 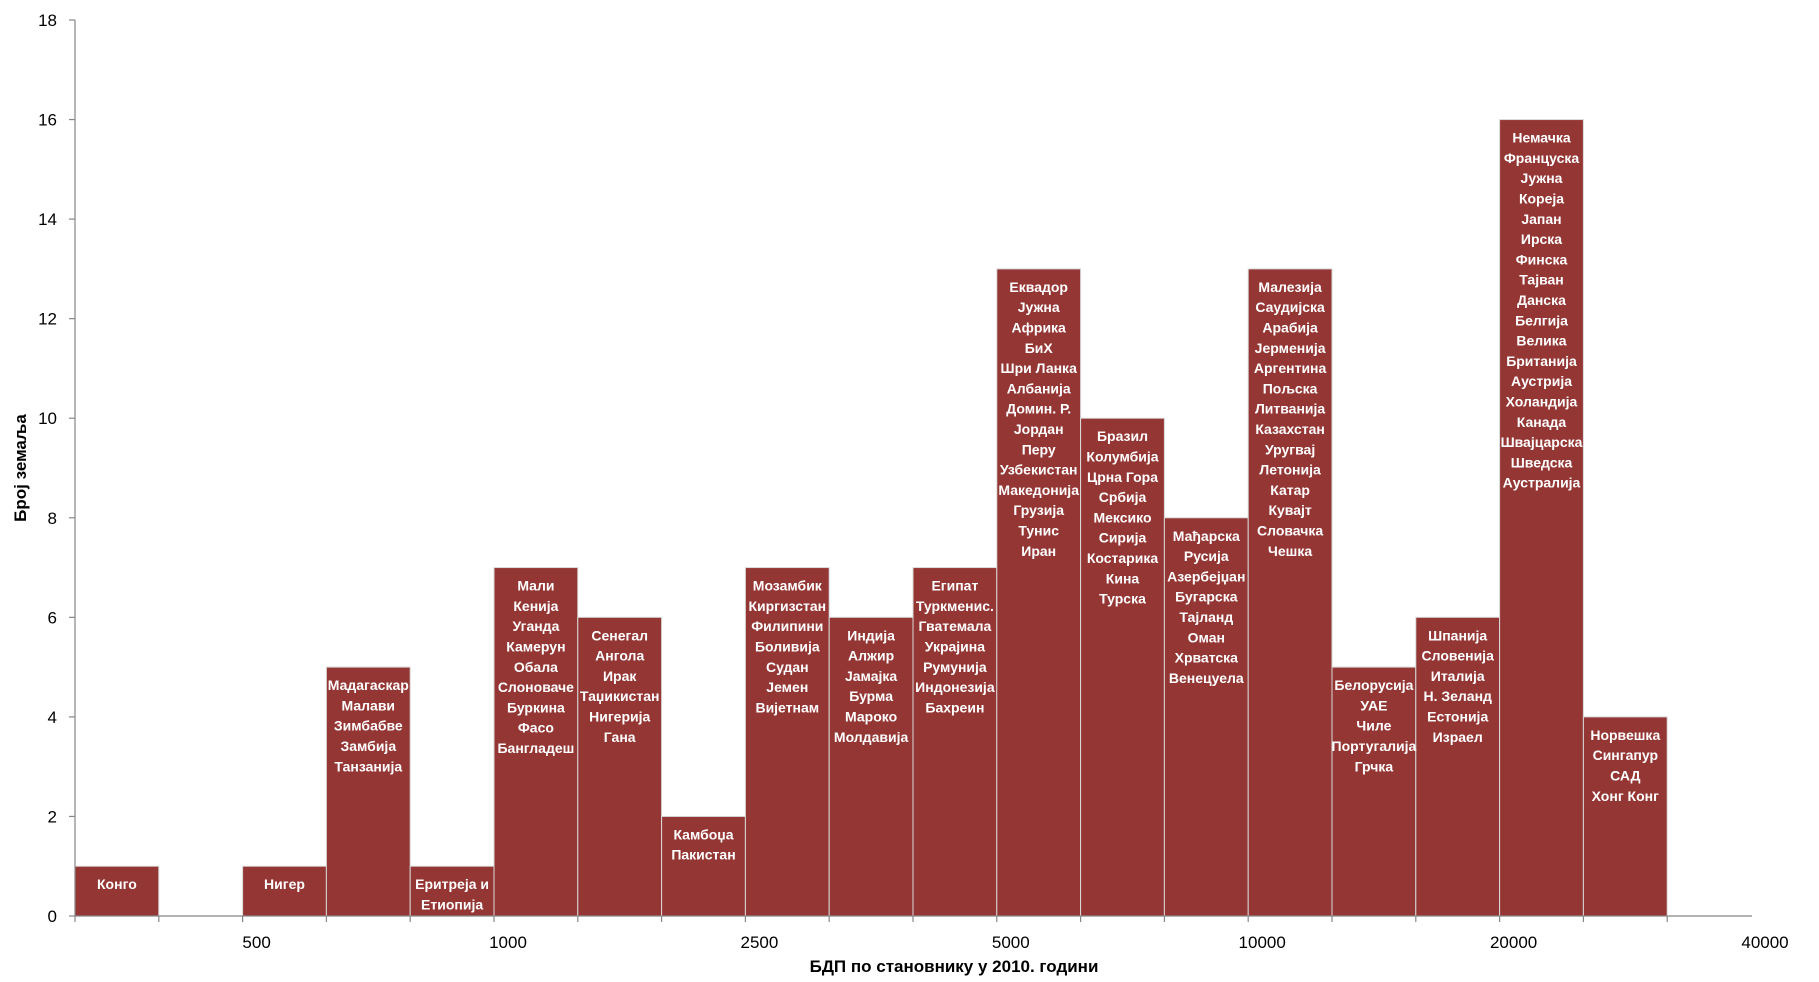 What do you see at coordinates (1290, 429) in the screenshot?
I see `bar-label: Казахстан` at bounding box center [1290, 429].